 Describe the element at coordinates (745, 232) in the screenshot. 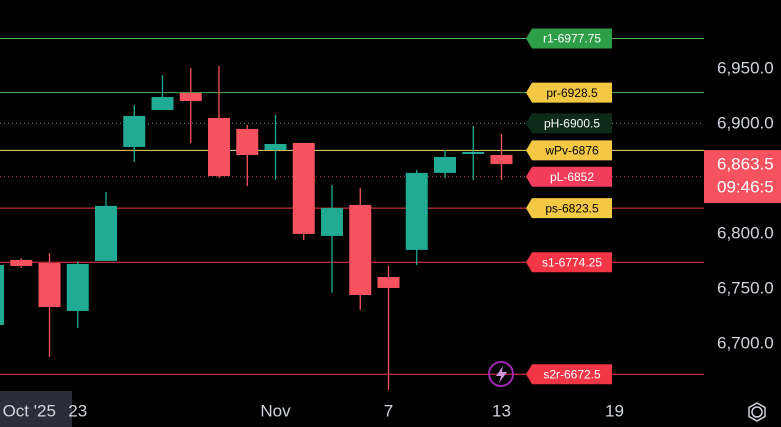

I see `y-tick-label: 6,800.0` at that location.